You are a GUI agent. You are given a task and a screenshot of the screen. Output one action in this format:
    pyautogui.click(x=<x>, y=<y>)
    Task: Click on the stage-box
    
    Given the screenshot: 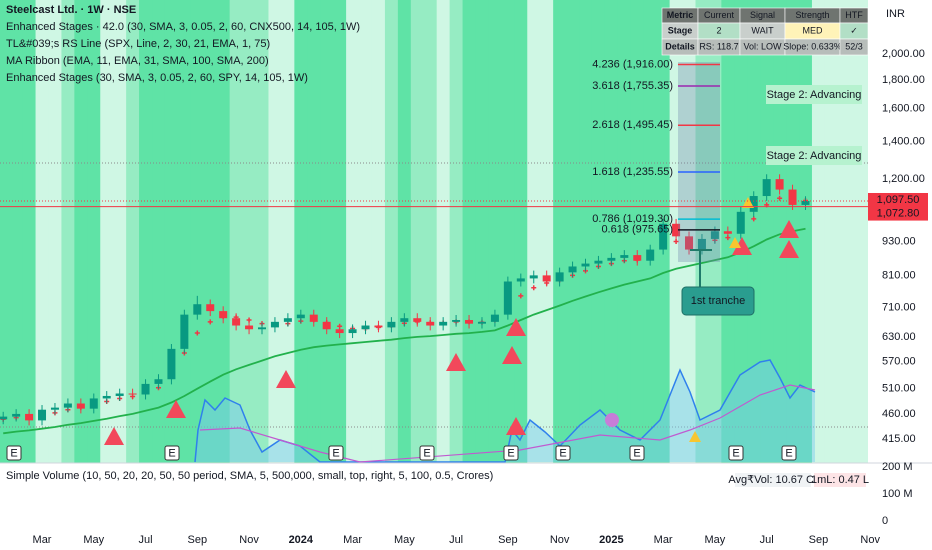 What is the action you would take?
    pyautogui.click(x=814, y=94)
    